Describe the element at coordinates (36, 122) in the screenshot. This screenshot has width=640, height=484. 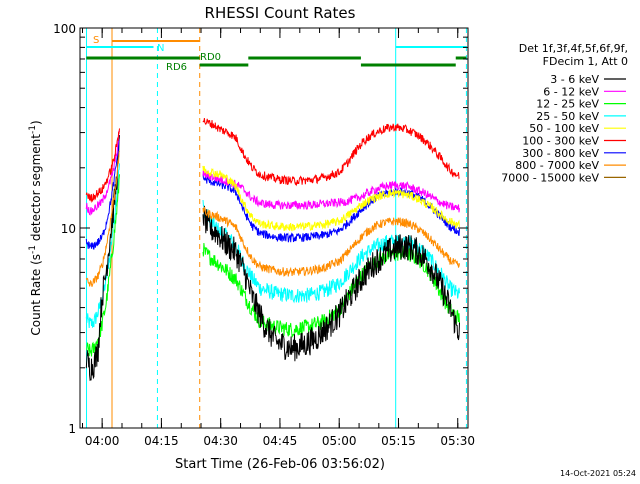
I see `y-axis-label-part: )` at that location.